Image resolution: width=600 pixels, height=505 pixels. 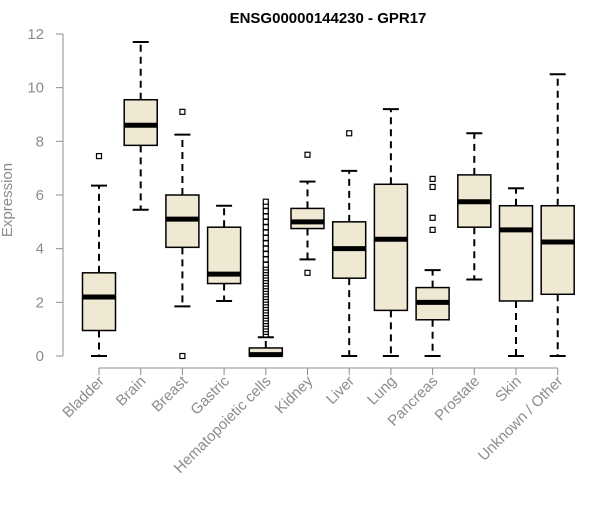 What do you see at coordinates (328, 18) in the screenshot?
I see `chart-title: ENSG00000144230 - GPR17` at bounding box center [328, 18].